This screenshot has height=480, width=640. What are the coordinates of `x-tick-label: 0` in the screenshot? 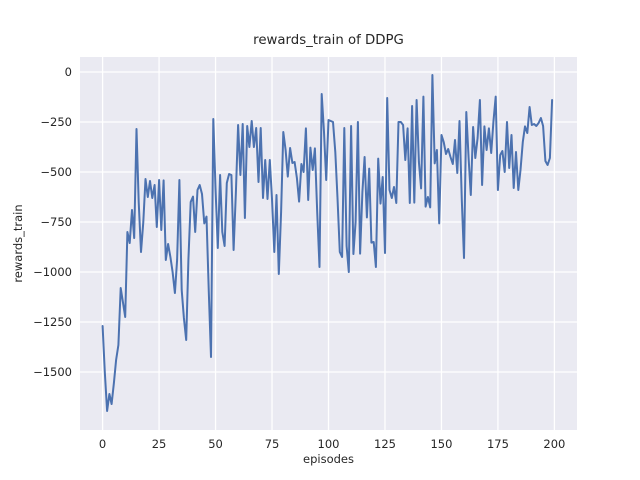 It's located at (102, 444).